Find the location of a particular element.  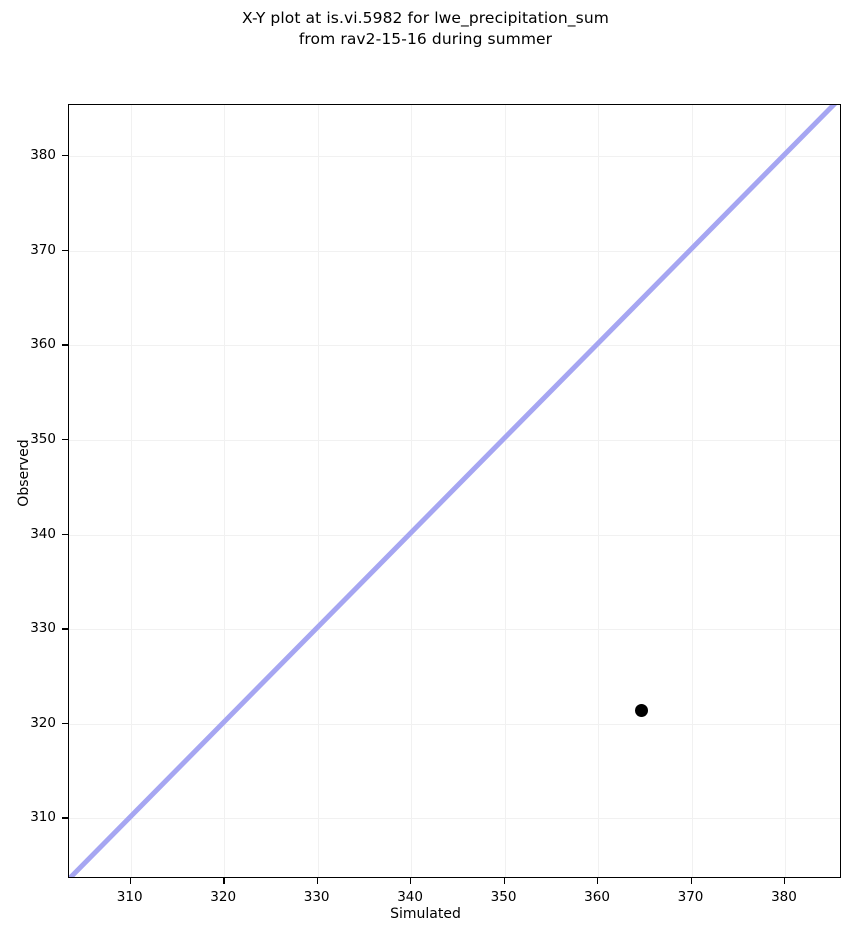

x-axis-label: Simulated is located at coordinates (425, 914).